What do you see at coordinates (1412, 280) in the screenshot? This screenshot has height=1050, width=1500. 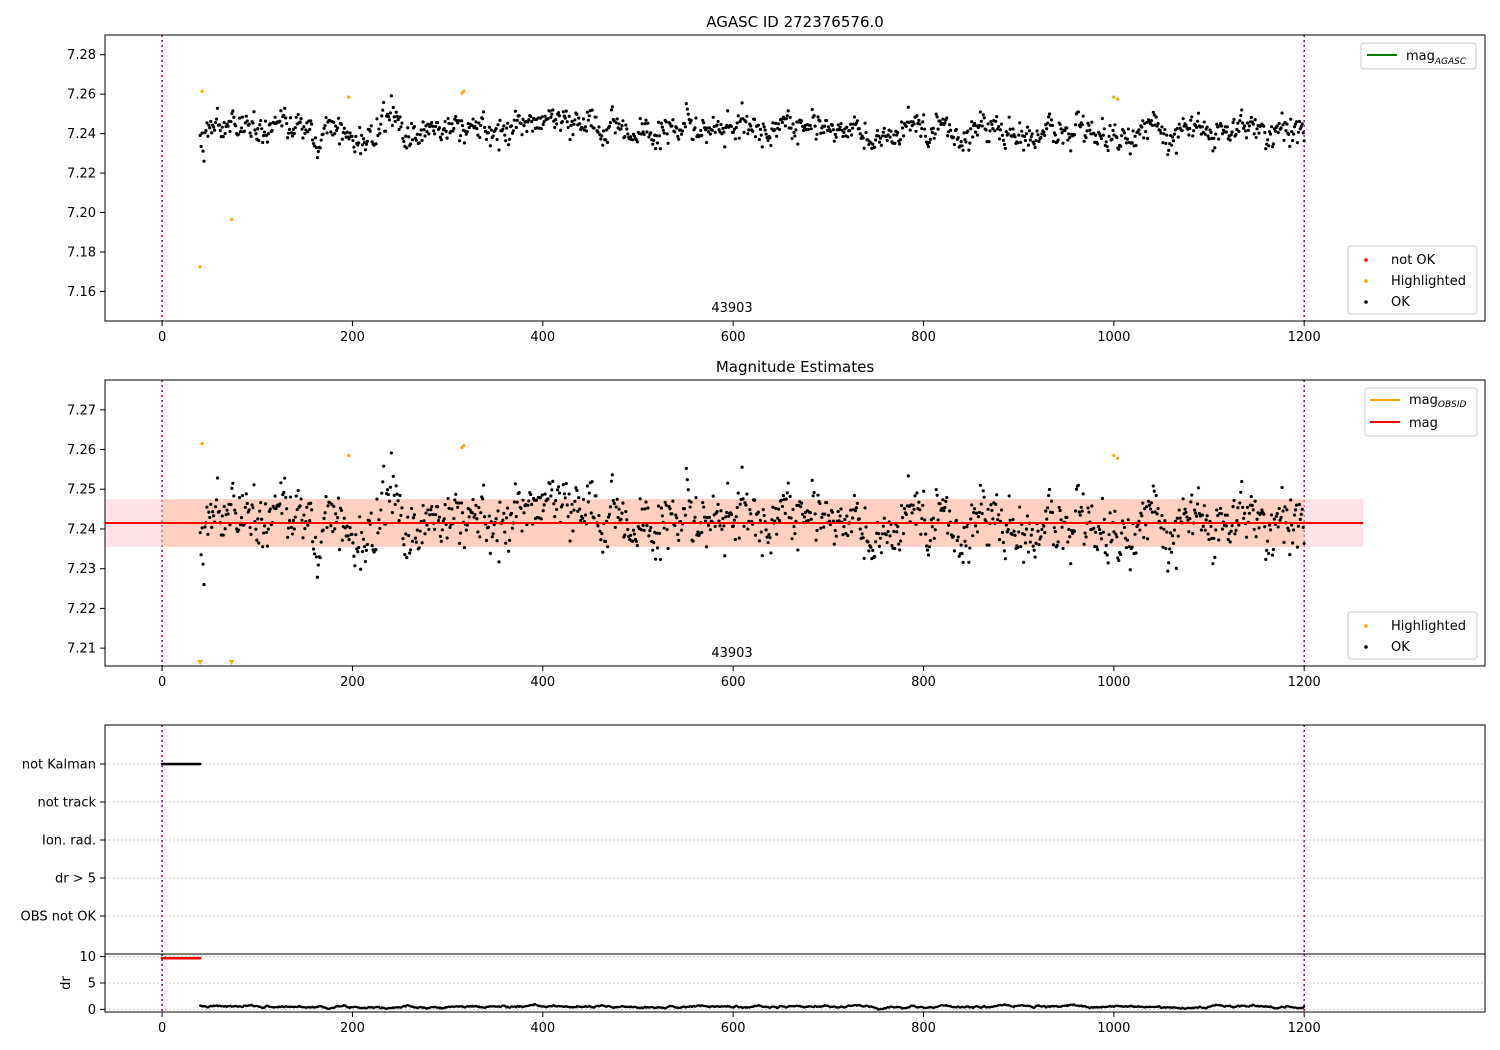 I see `agasc-scatter-legend: not OK Highlighted OK` at bounding box center [1412, 280].